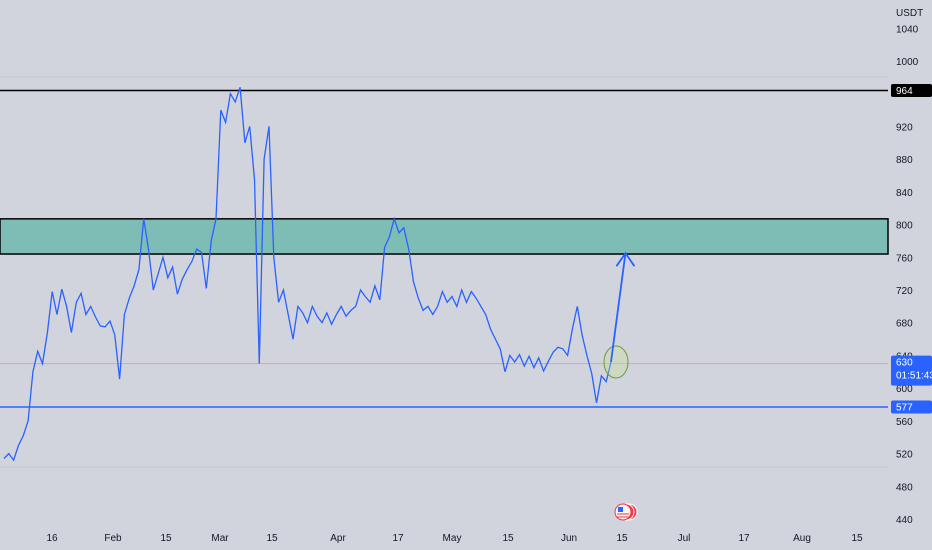  I want to click on x-tick-label: Aug, so click(802, 538).